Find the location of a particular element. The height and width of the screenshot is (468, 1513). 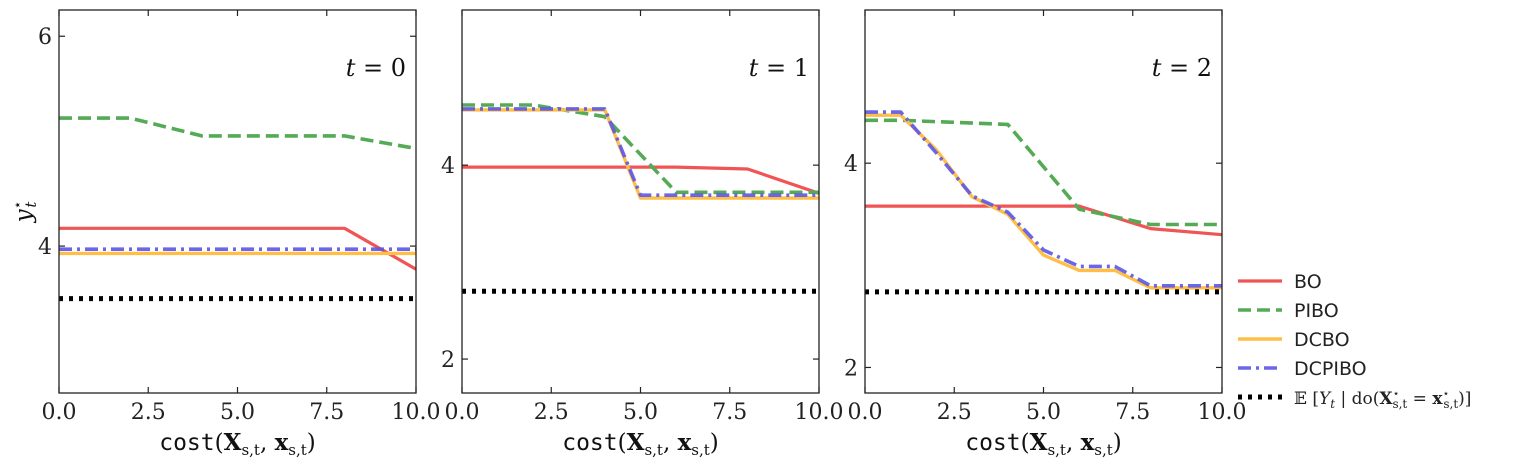

legend-label: DCPIBO is located at coordinates (1330, 369).